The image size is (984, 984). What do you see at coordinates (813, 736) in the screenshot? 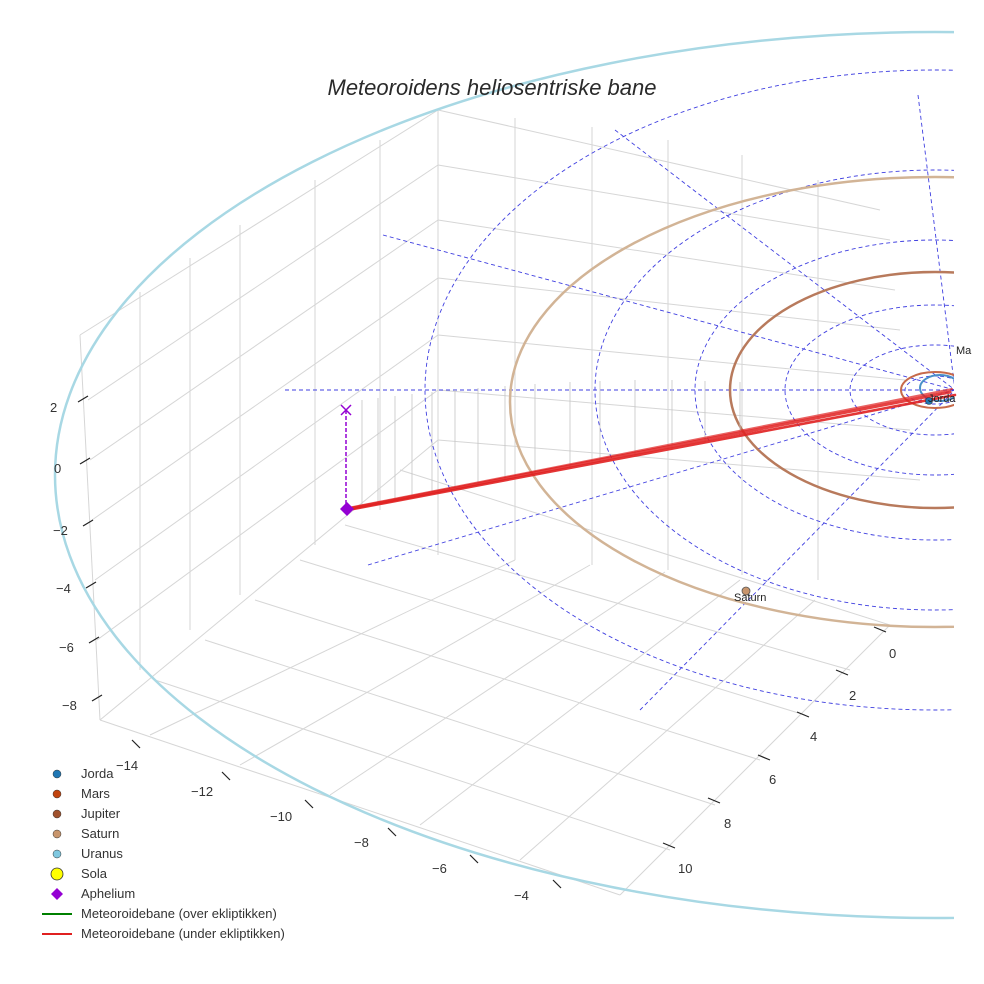
I see `y-tick-label: 4` at bounding box center [813, 736].